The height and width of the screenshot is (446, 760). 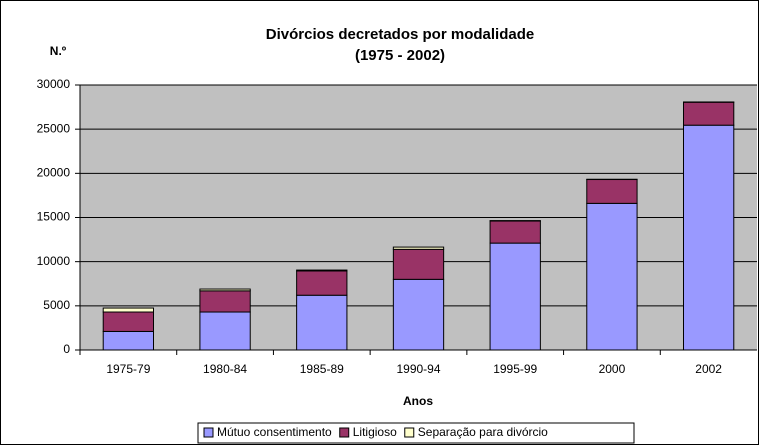 What do you see at coordinates (54, 84) in the screenshot?
I see `y-tick-label: 30000` at bounding box center [54, 84].